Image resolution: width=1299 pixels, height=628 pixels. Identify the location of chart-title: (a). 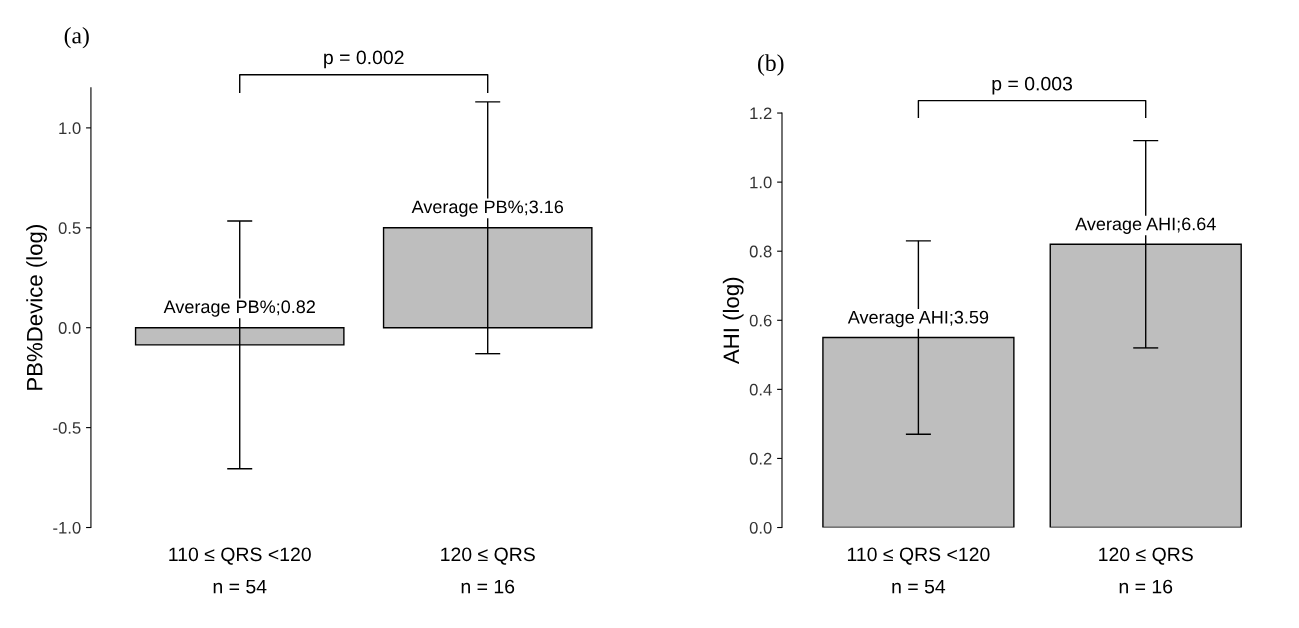
(76, 37).